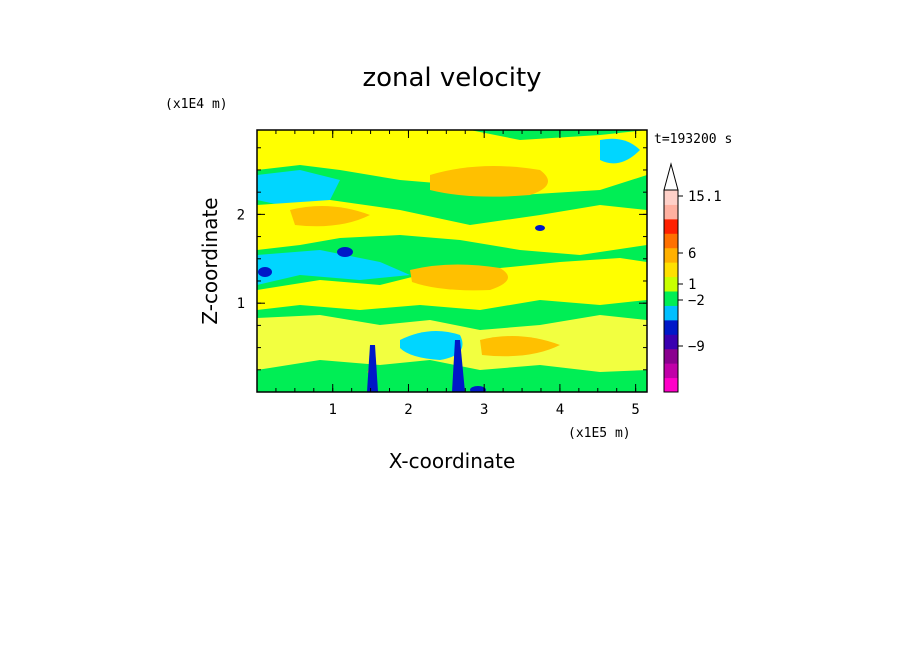 The image size is (904, 654). I want to click on contour-band-cyan-topright, so click(620, 151).